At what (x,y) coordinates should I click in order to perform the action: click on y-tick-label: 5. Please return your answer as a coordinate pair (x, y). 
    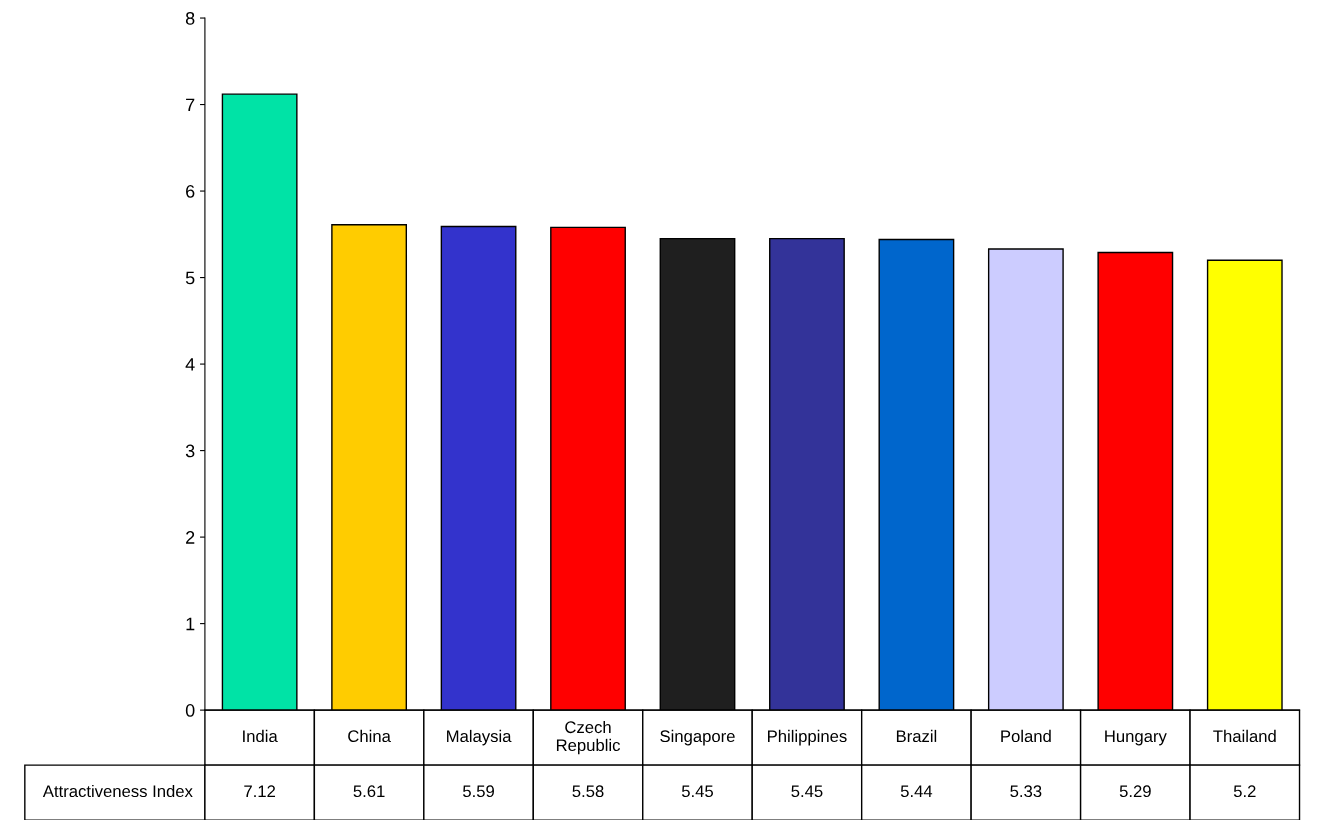
    Looking at the image, I should click on (190, 278).